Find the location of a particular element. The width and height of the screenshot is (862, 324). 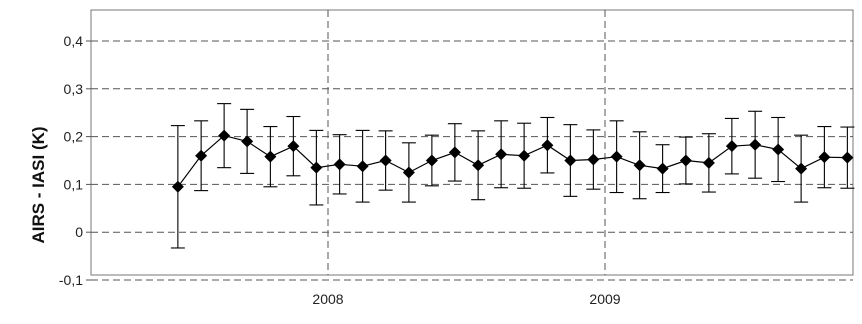

y-tick-label: 0 is located at coordinates (79, 232).